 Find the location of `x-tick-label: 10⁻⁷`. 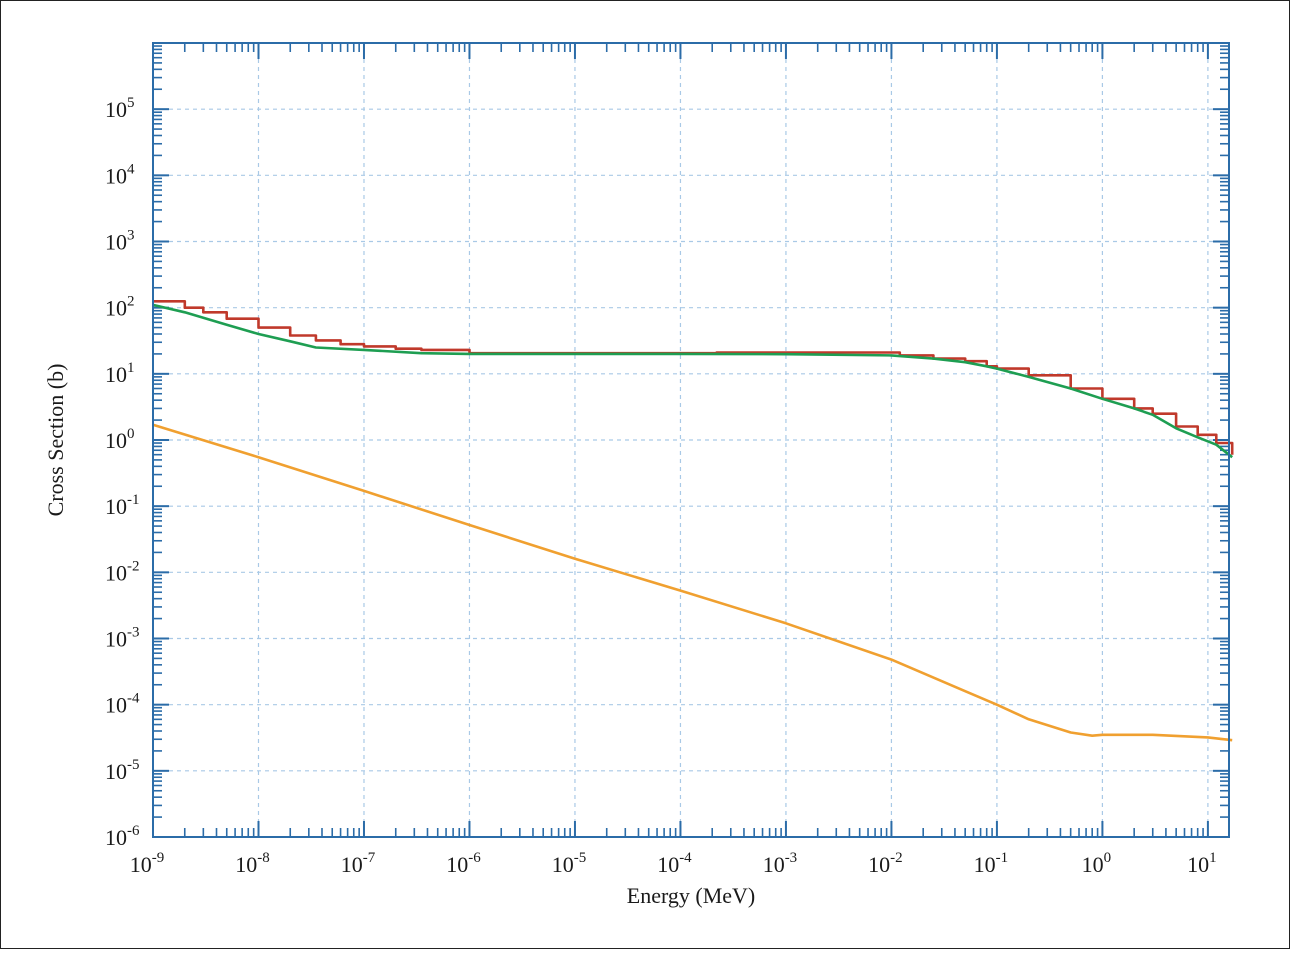

x-tick-label: 10⁻⁷ is located at coordinates (358, 863).